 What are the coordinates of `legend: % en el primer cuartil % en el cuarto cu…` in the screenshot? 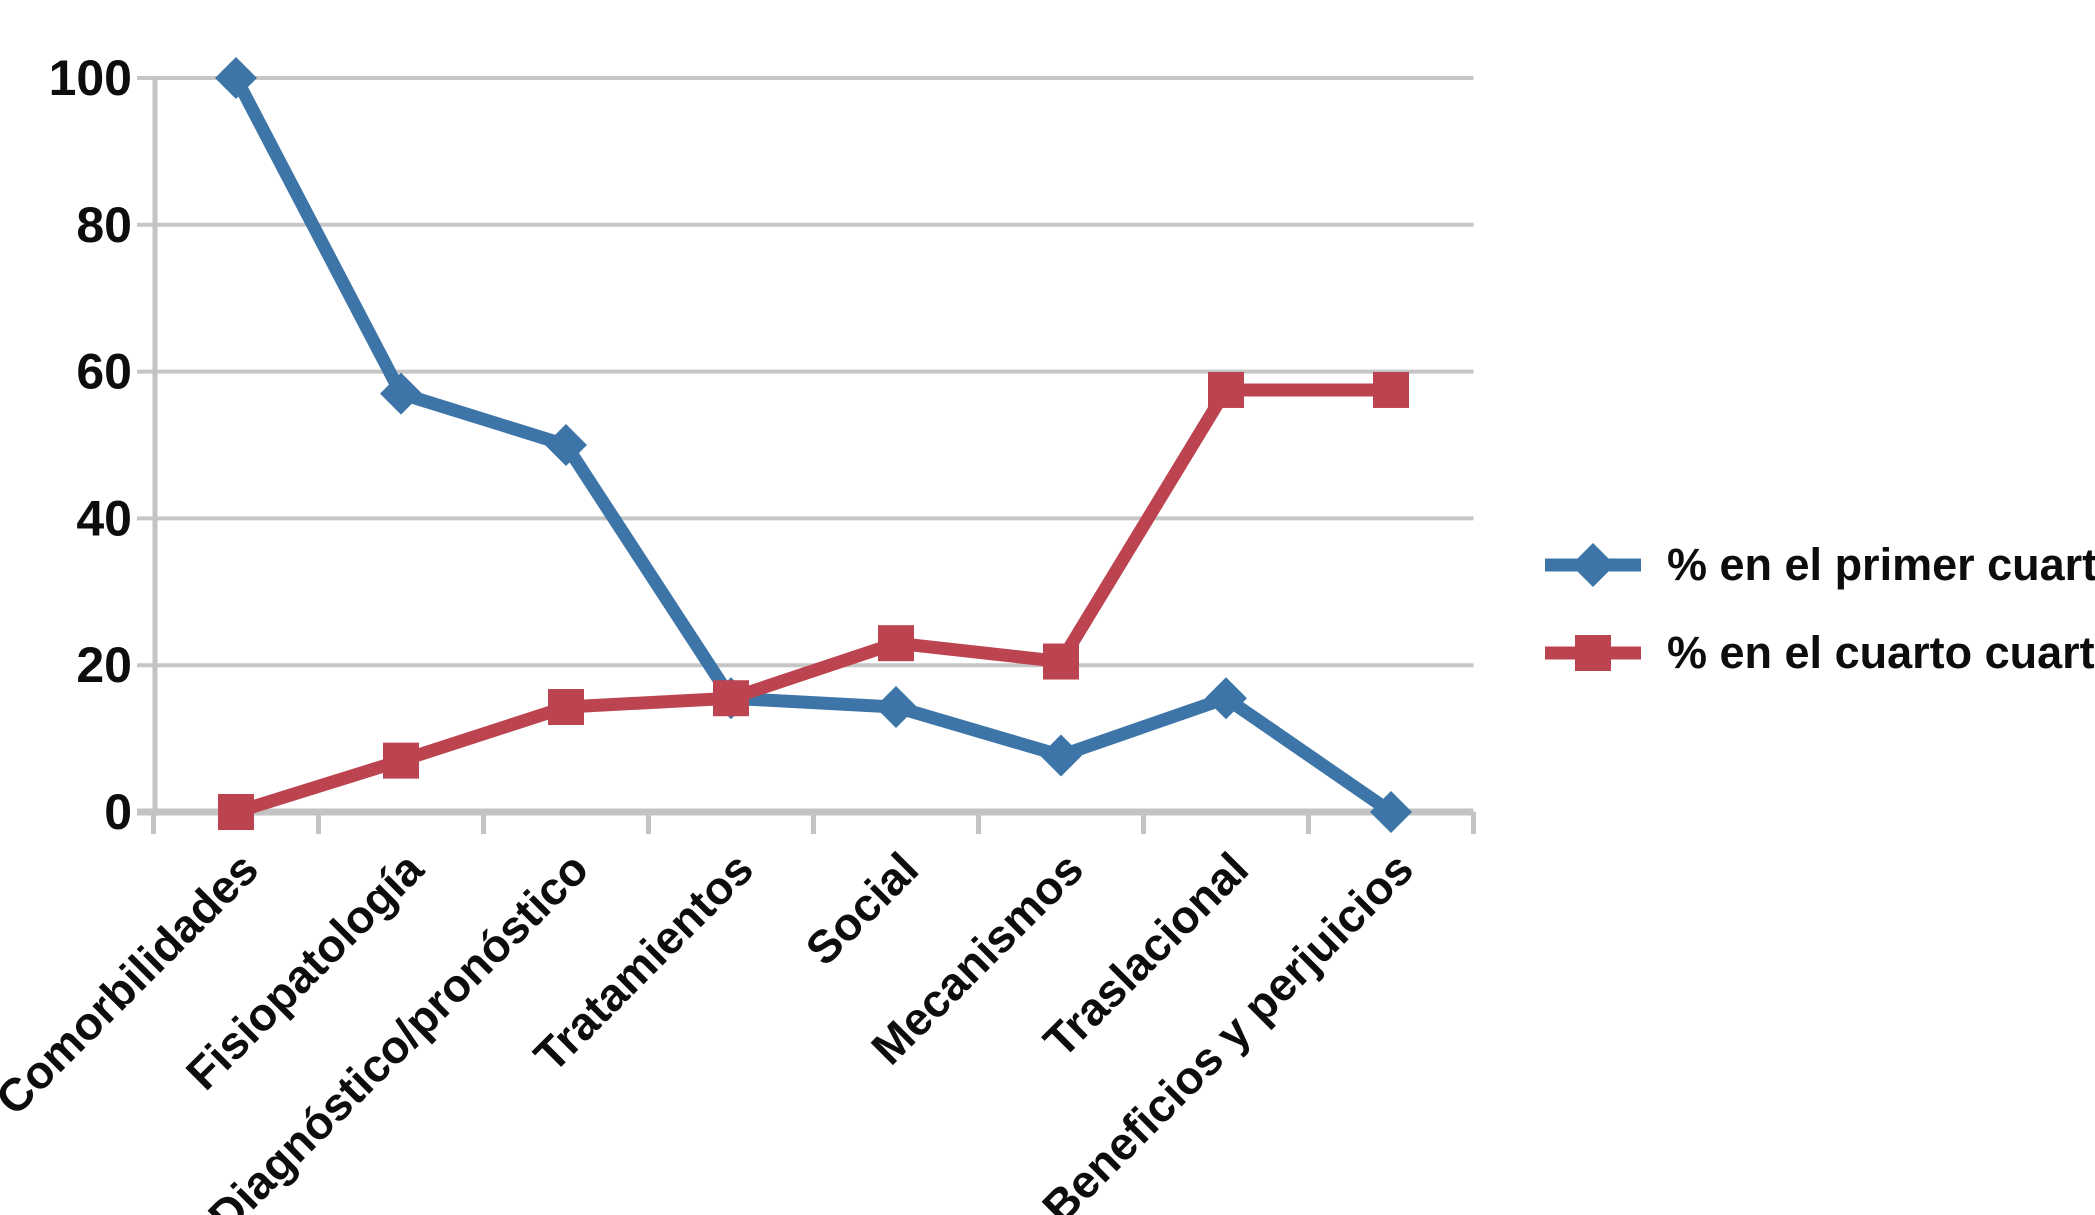 It's located at (1820, 609).